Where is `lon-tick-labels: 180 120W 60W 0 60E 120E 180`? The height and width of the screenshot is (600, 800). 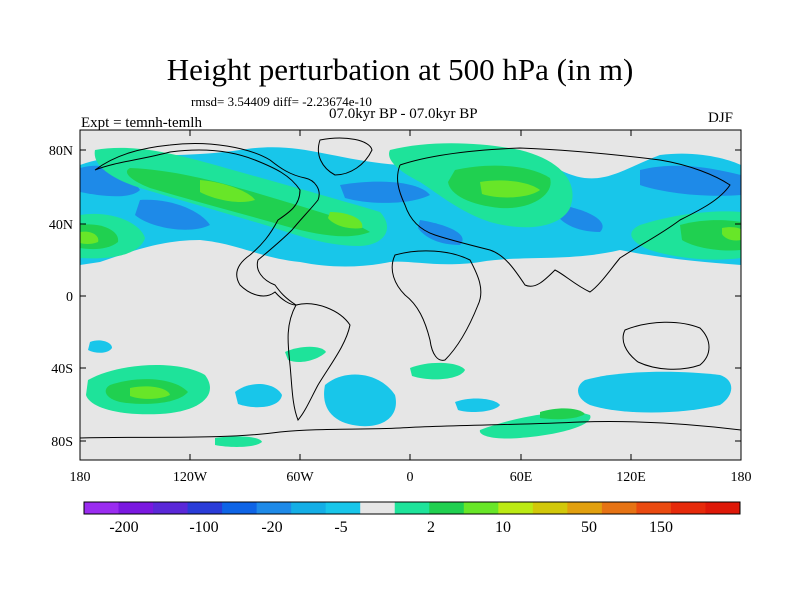
lon-tick-labels: 180 120W 60W 0 60E 120E 180 is located at coordinates (411, 477).